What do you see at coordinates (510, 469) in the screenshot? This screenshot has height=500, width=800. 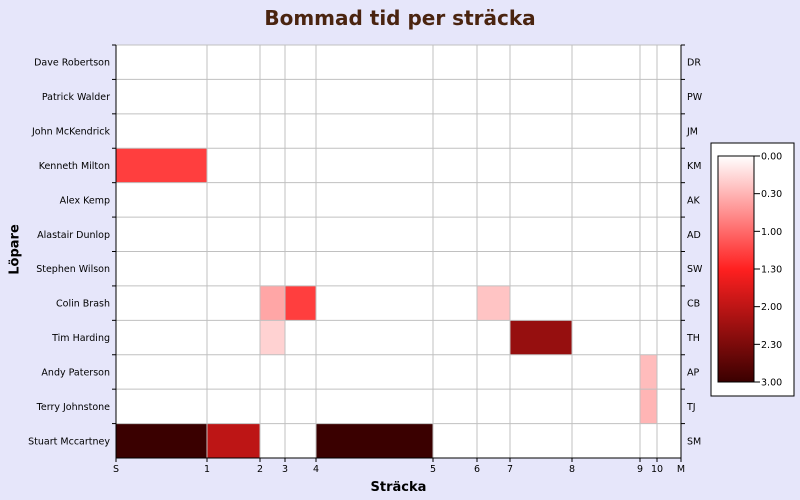 I see `x-tick-label: 7` at bounding box center [510, 469].